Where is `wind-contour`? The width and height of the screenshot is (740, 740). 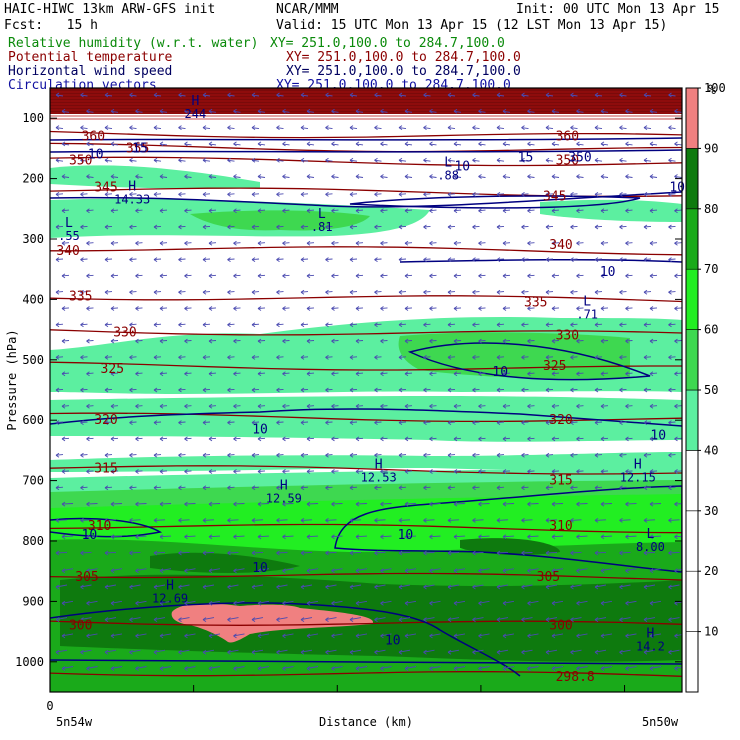 wind-contour is located at coordinates (285, 639).